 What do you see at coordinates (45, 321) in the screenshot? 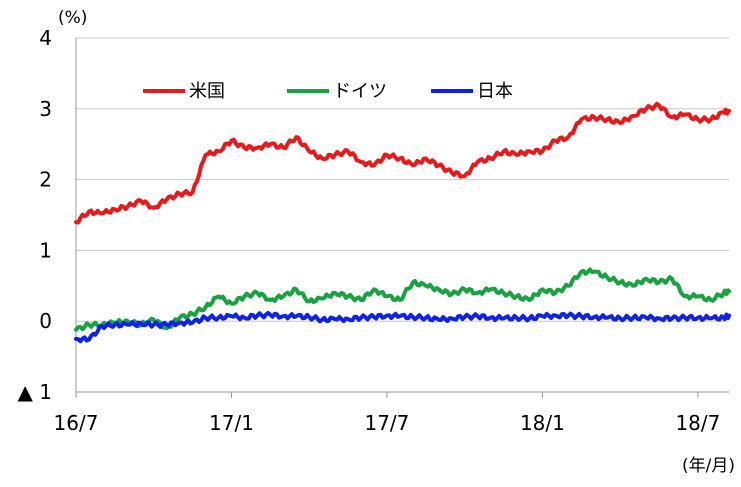
I see `y-tick-label-4: 0` at bounding box center [45, 321].